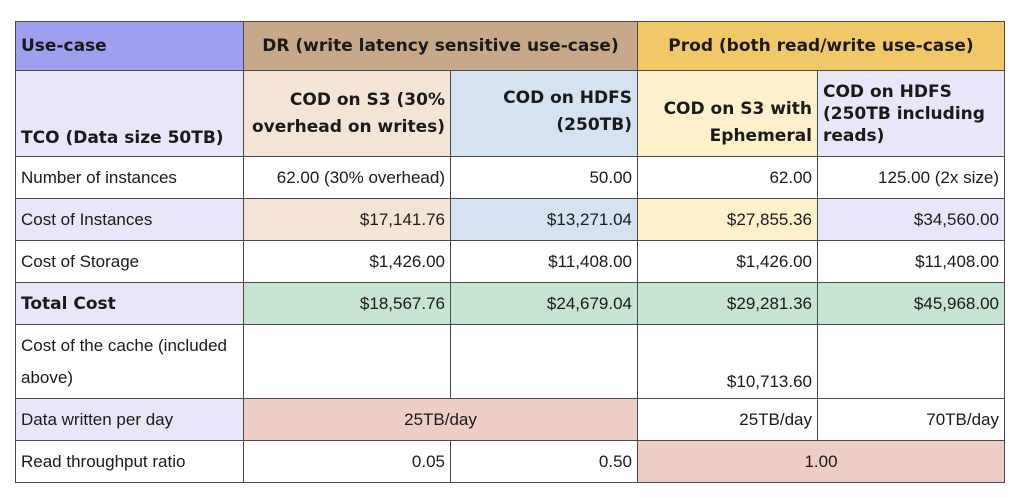 The image size is (1024, 497). What do you see at coordinates (544, 303) in the screenshot?
I see `cell-dr-hdfs: $24,679.04` at bounding box center [544, 303].